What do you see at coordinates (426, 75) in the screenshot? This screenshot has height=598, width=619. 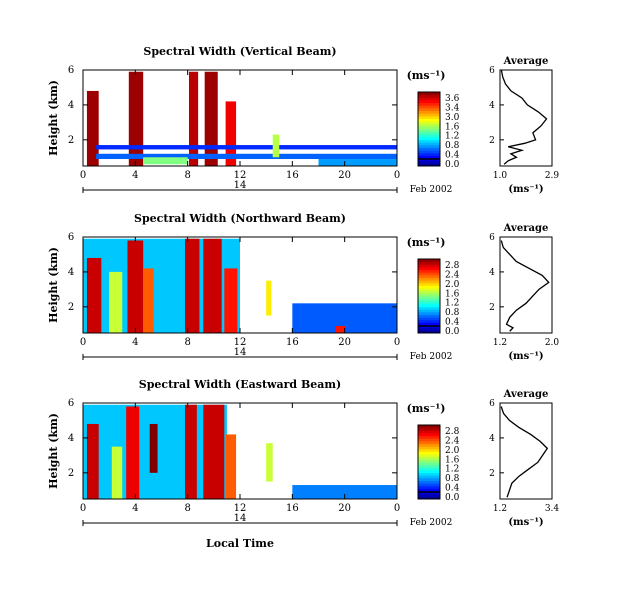 I see `colorbar-unit: (ms⁻¹)` at bounding box center [426, 75].